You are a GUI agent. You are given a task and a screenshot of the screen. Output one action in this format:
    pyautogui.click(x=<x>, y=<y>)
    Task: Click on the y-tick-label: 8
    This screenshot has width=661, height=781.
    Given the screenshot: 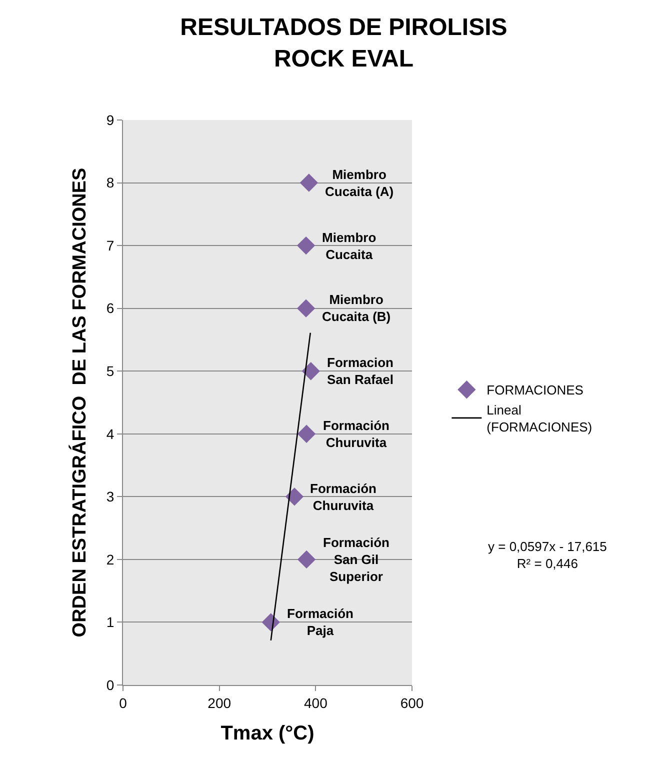 What is the action you would take?
    pyautogui.click(x=110, y=182)
    